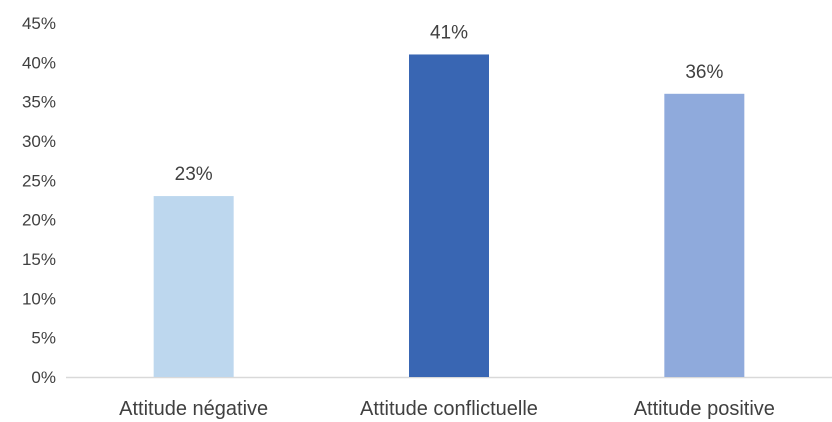 This screenshot has width=832, height=422. What do you see at coordinates (39, 23) in the screenshot?
I see `y-tick-label: 45%` at bounding box center [39, 23].